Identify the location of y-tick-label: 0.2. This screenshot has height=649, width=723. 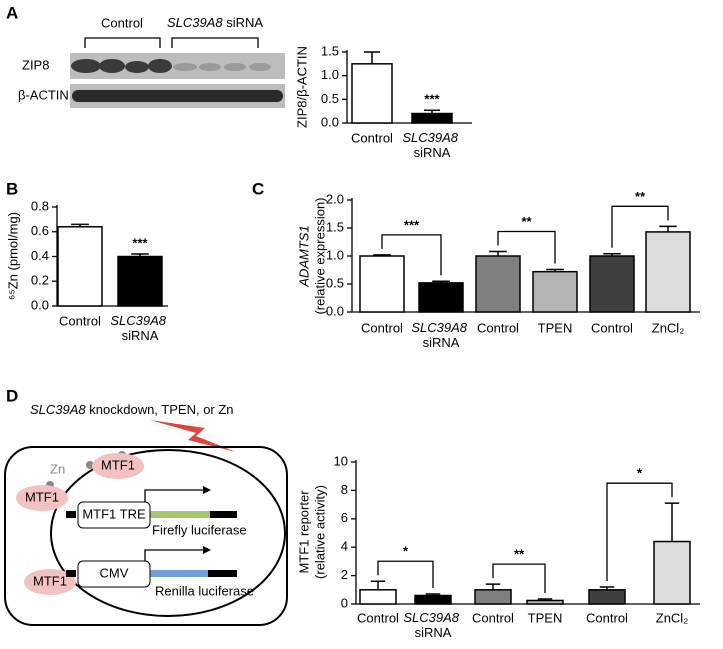
(40, 280).